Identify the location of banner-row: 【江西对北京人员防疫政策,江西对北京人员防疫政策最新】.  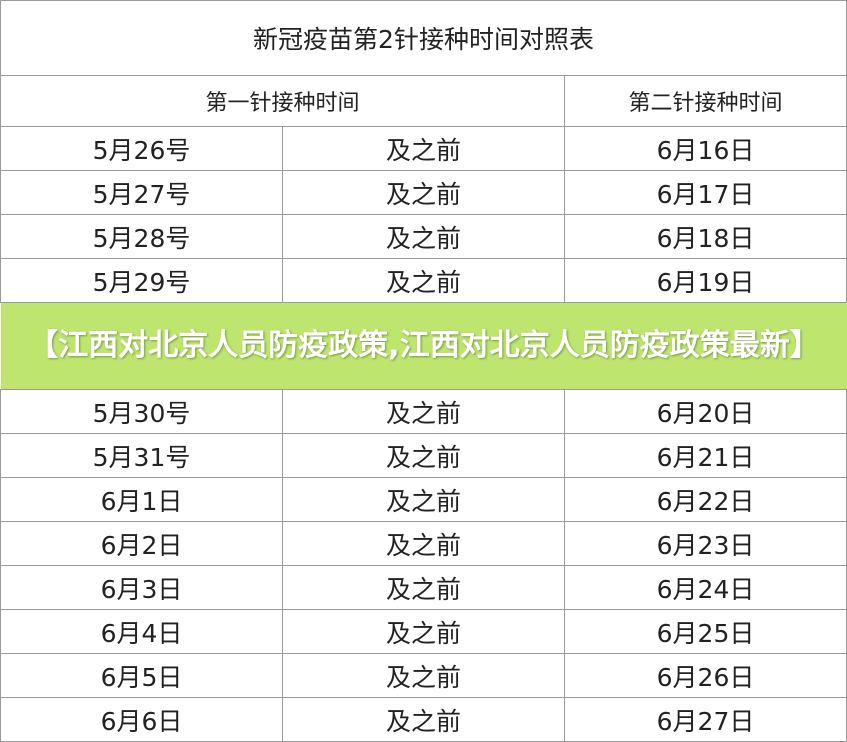
(424, 346).